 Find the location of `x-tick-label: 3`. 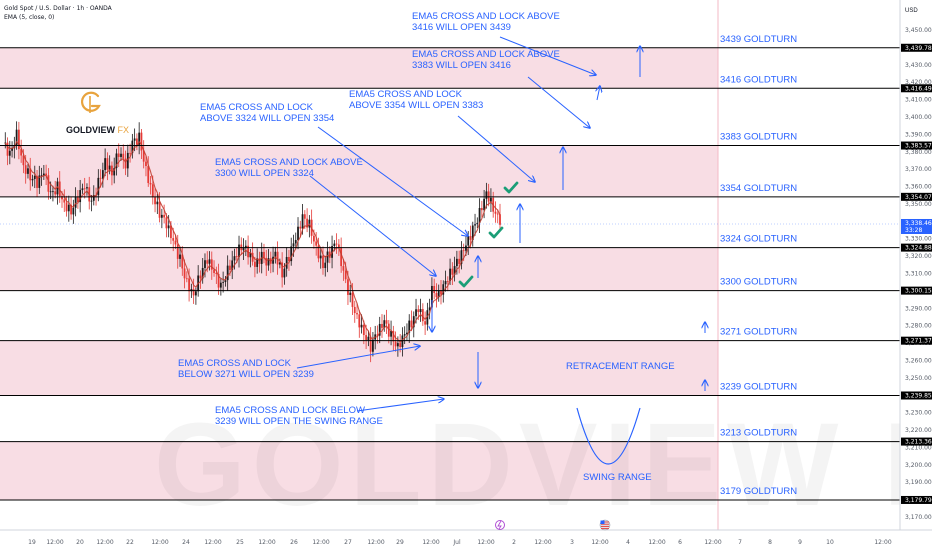

x-tick-label: 3 is located at coordinates (572, 542).